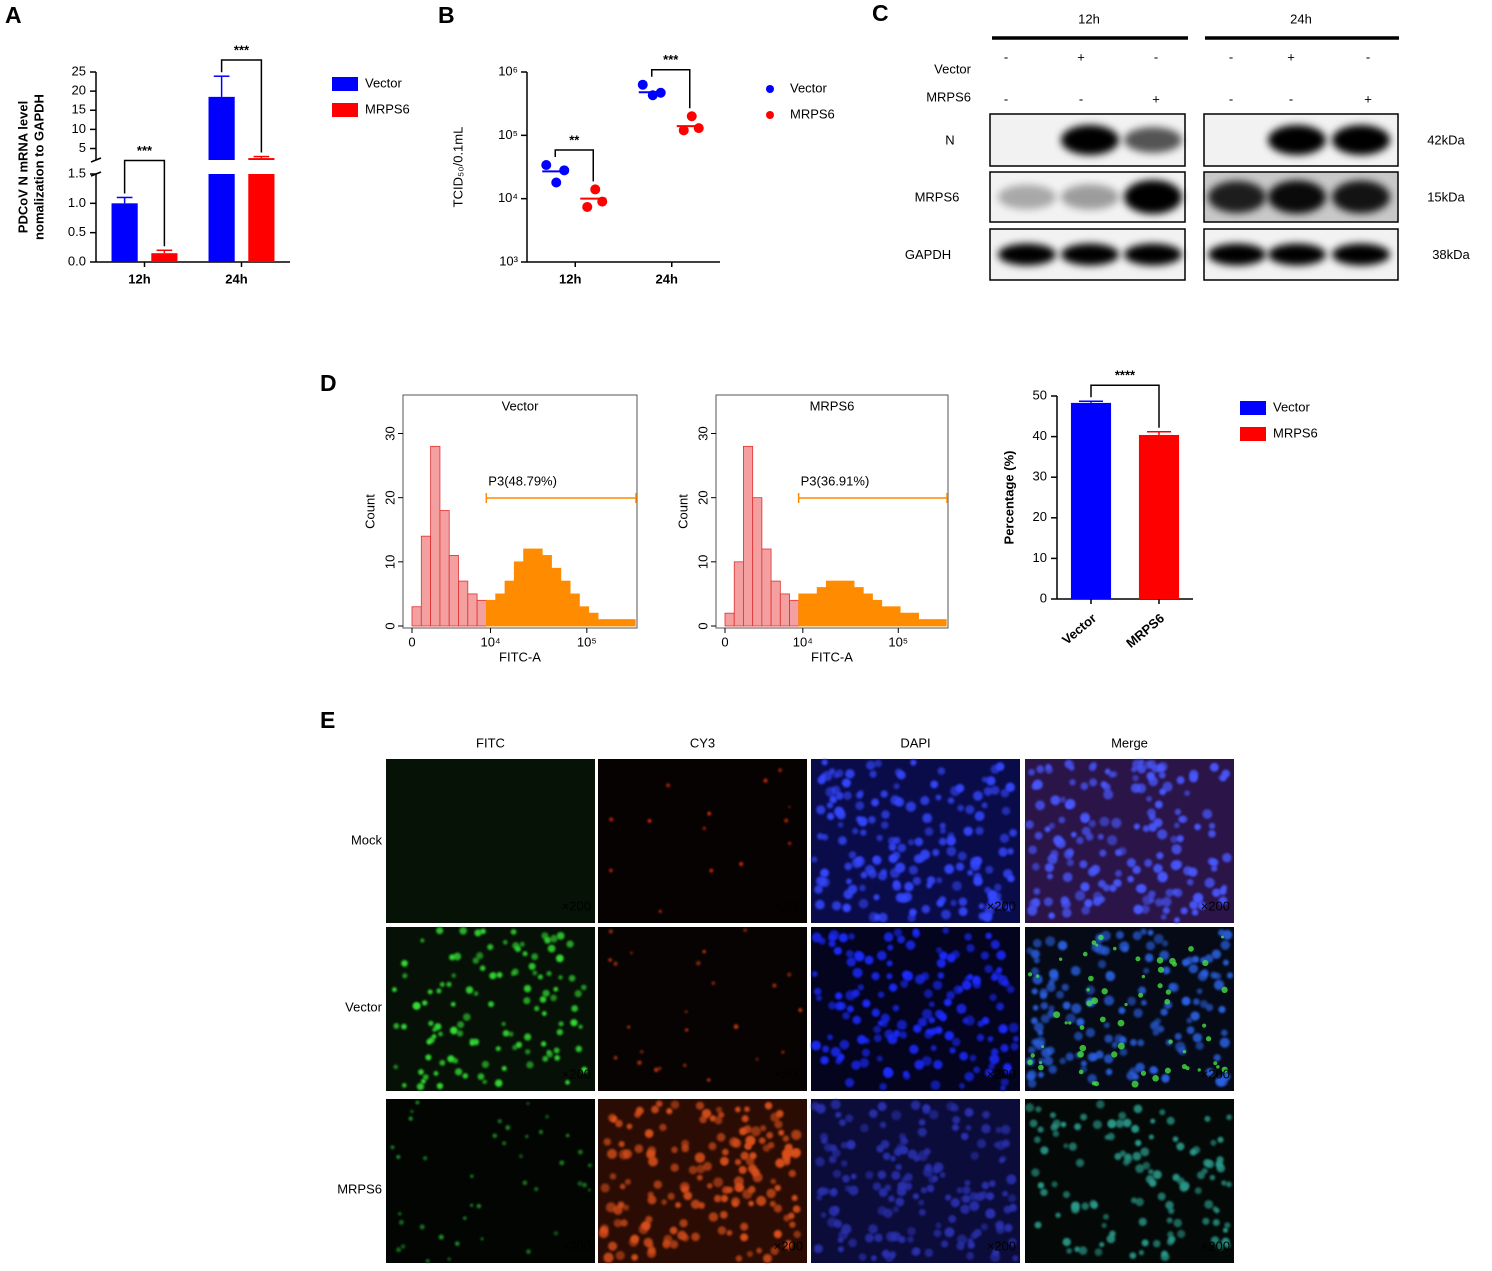 This screenshot has width=1492, height=1271. I want to click on channel-label: FITC, so click(490, 742).